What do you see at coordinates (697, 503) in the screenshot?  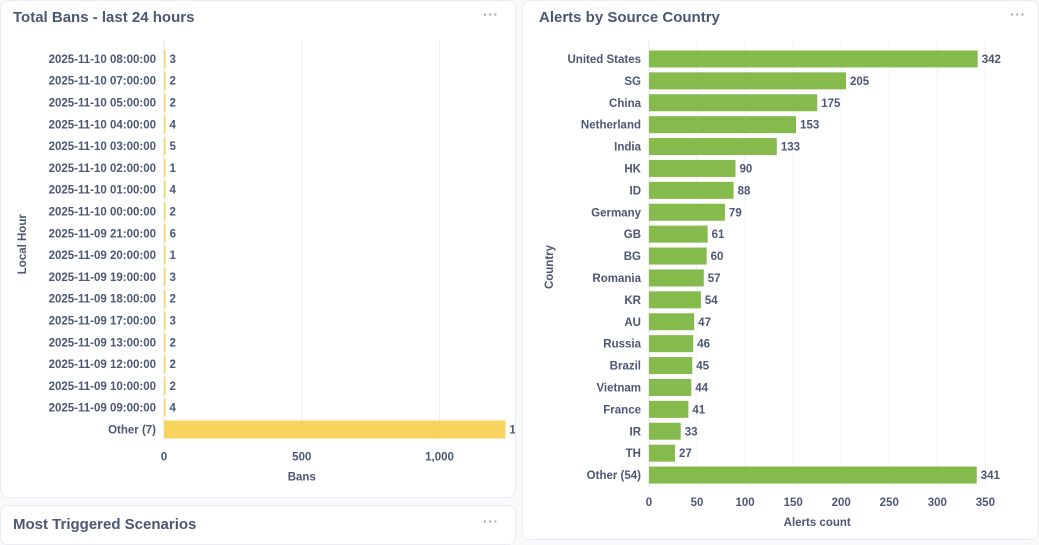 I see `x-tick-label: 50` at bounding box center [697, 503].